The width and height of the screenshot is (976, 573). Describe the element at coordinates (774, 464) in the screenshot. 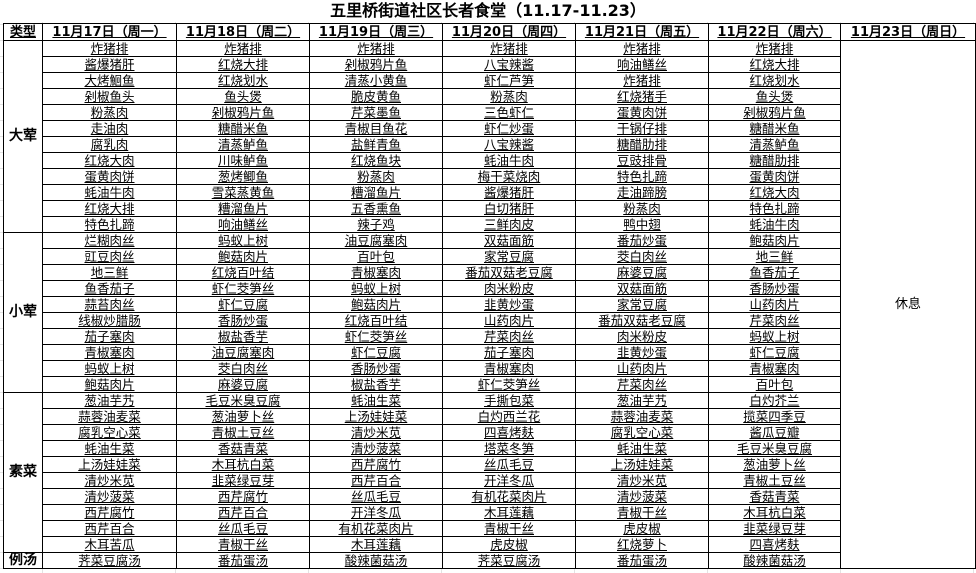

I see `dish-cell: 葱油萝卜丝` at that location.